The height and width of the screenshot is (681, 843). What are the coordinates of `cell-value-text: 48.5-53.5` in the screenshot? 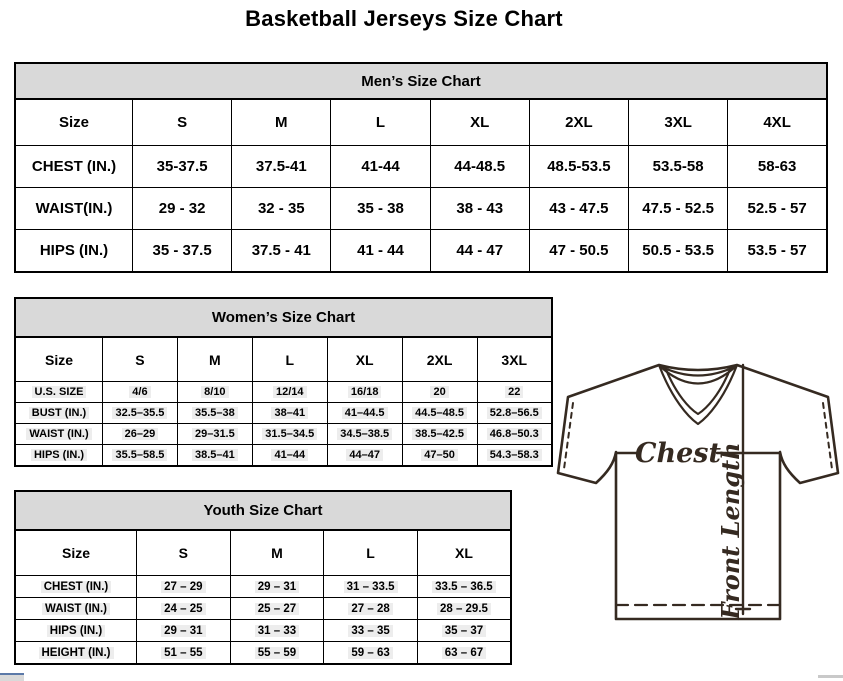 It's located at (579, 166).